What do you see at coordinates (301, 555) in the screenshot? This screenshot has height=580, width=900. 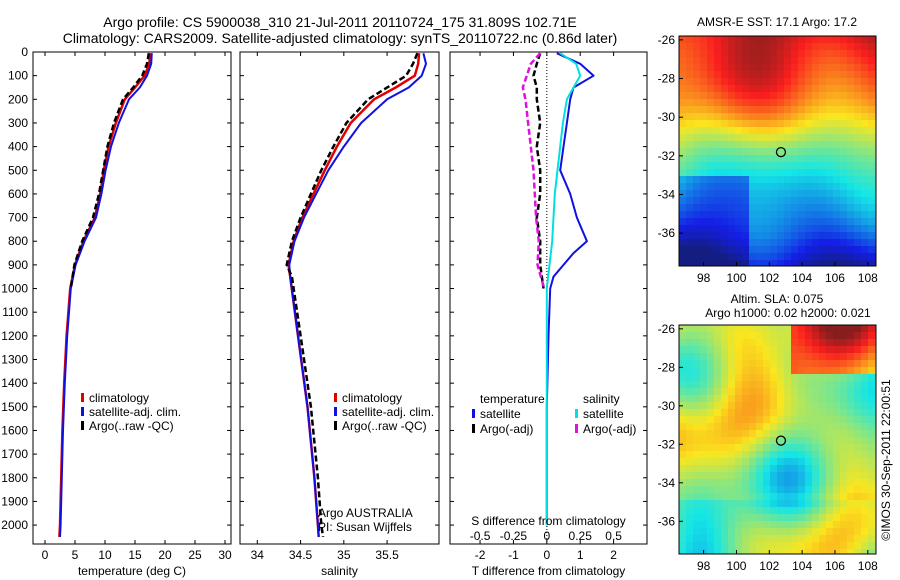 I see `x-tick-label: 34.5` at bounding box center [301, 555].